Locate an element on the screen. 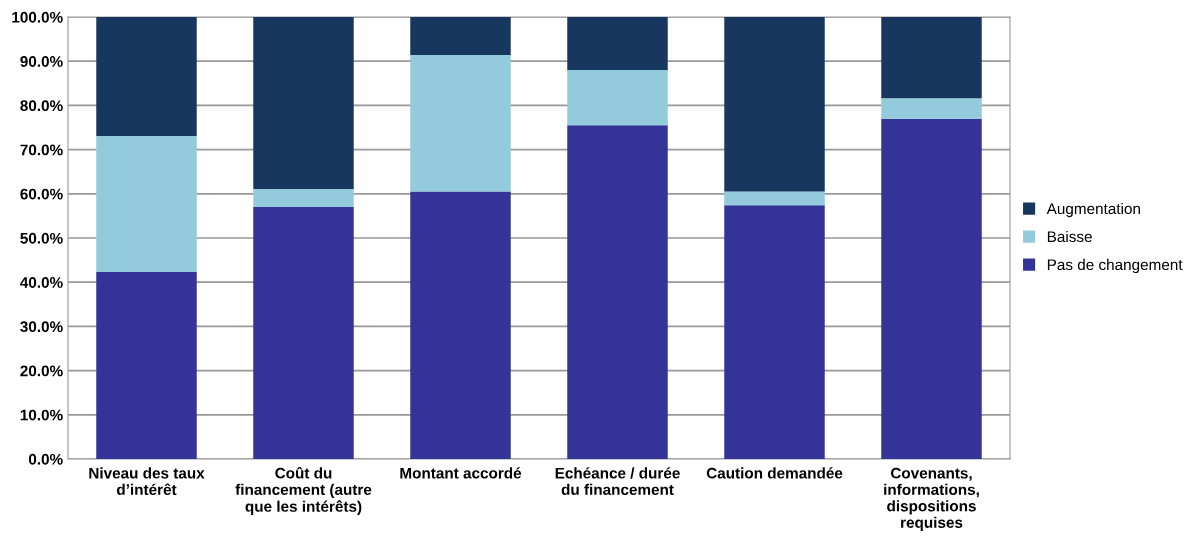 The height and width of the screenshot is (544, 1189). y-tick-label: 100.0% is located at coordinates (37, 17).